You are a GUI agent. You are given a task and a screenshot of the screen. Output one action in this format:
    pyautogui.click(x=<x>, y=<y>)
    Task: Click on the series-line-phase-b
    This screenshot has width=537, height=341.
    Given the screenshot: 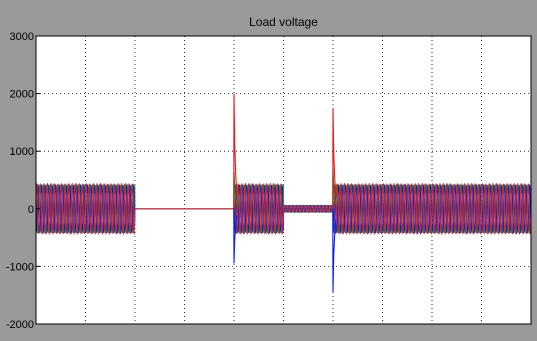 What is the action you would take?
    pyautogui.click(x=283, y=209)
    